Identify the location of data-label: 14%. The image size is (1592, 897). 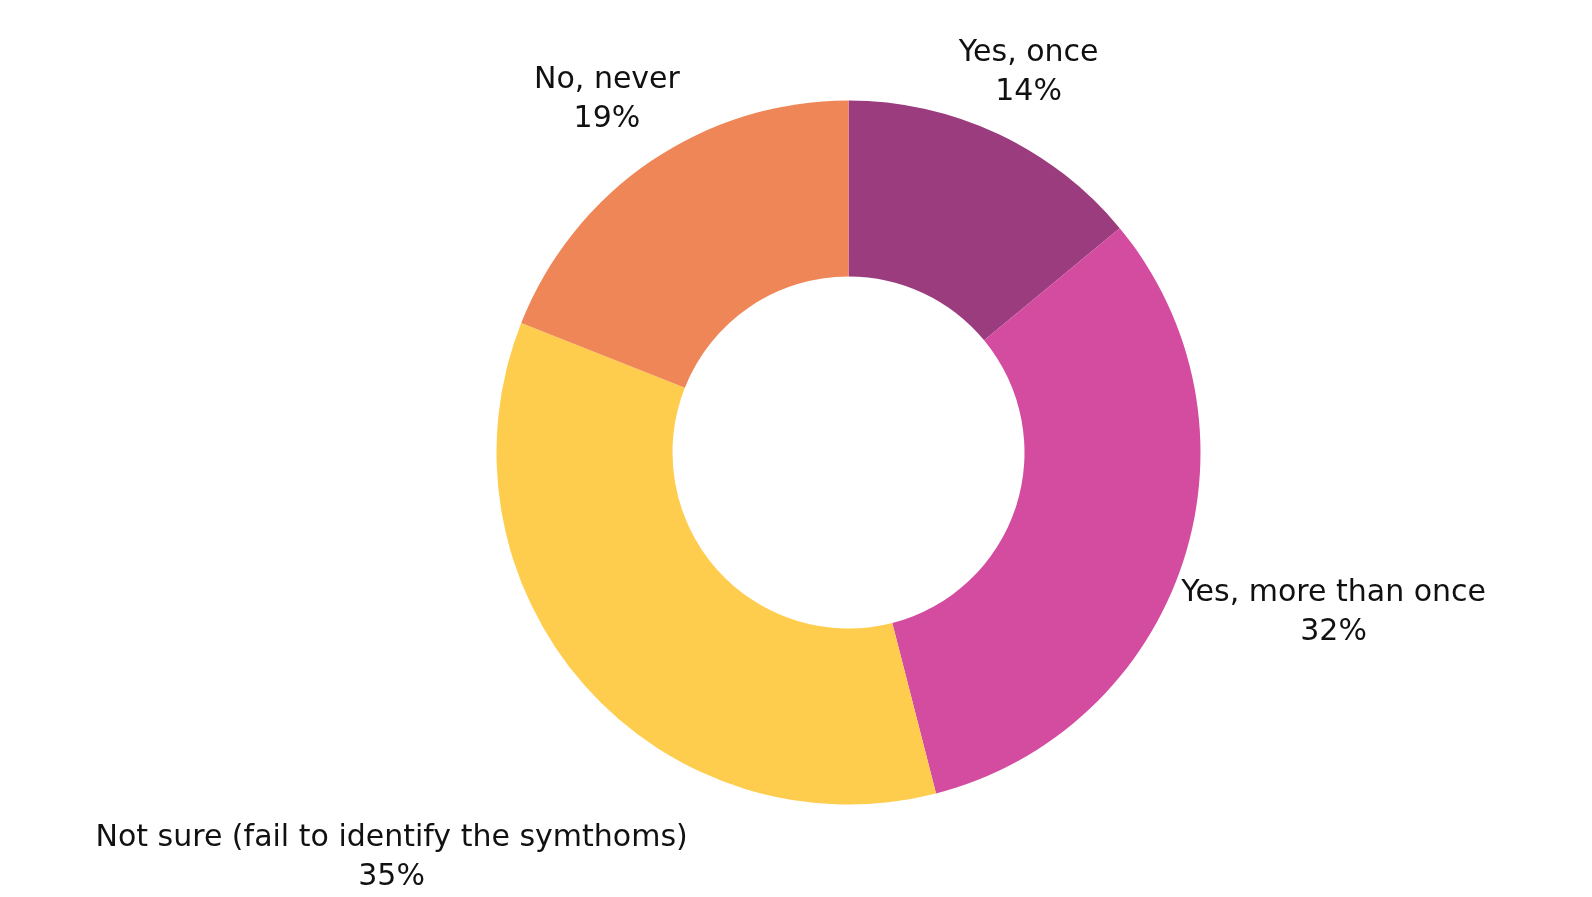
(1028, 89).